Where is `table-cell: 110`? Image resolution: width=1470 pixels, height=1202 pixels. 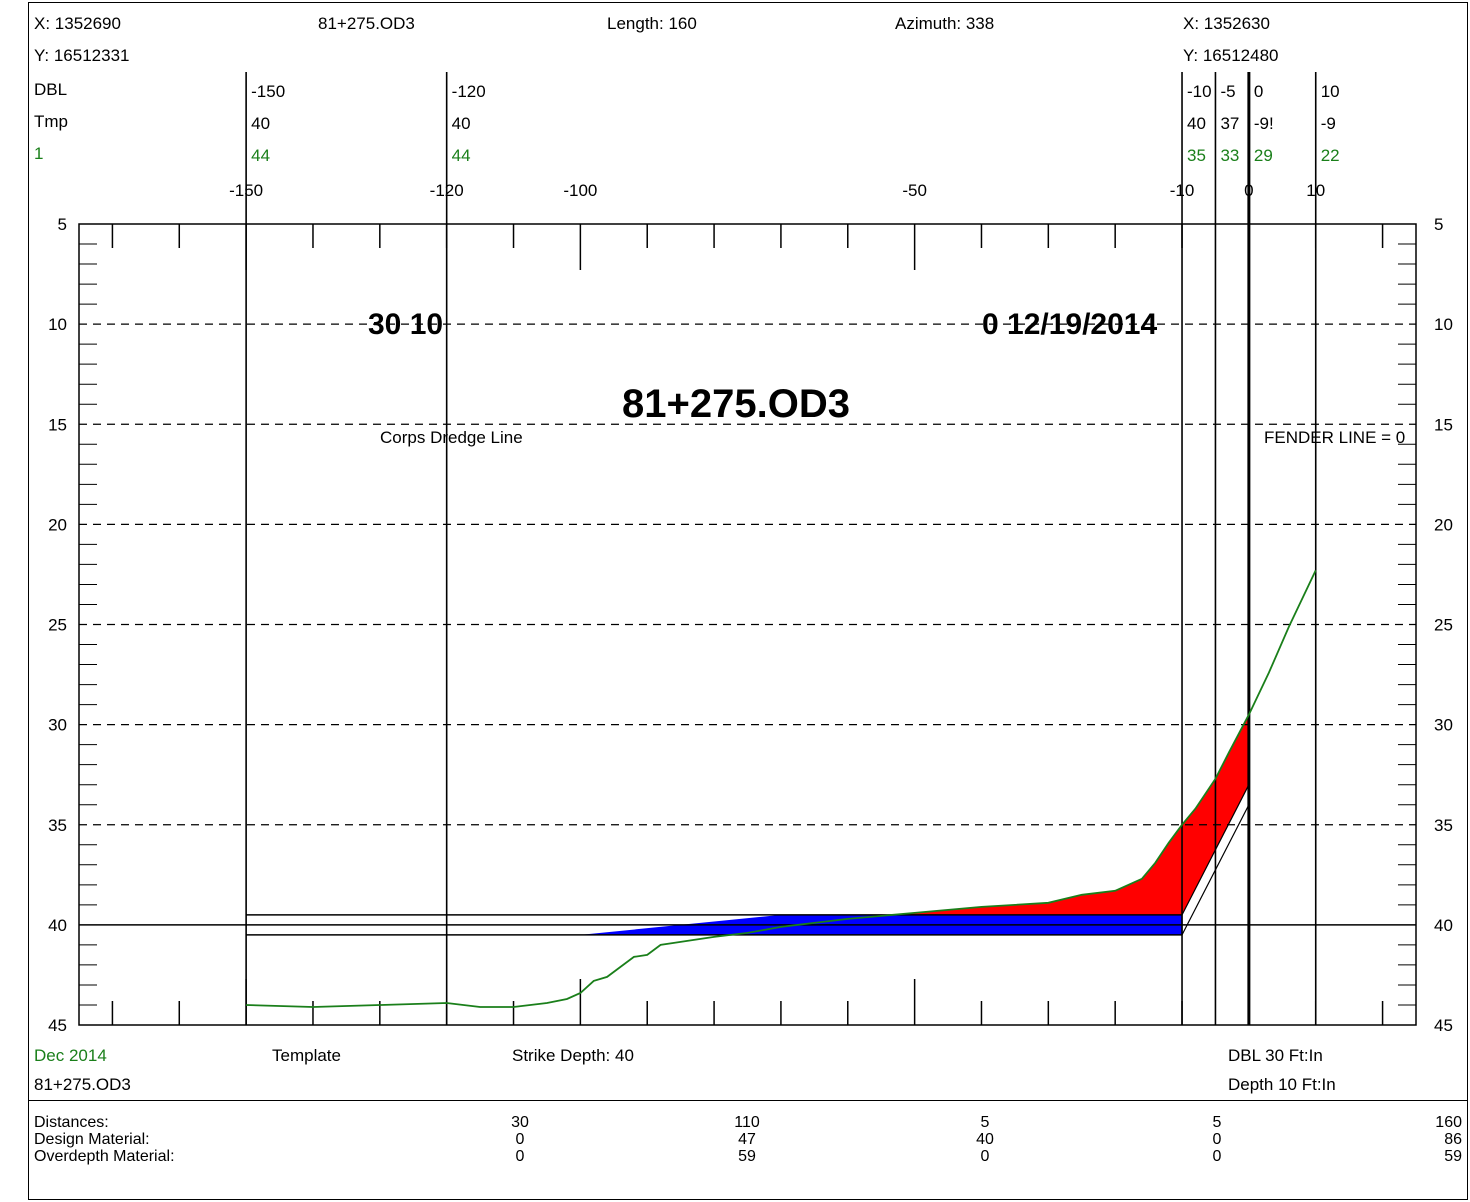
table-cell: 110 is located at coordinates (747, 1122).